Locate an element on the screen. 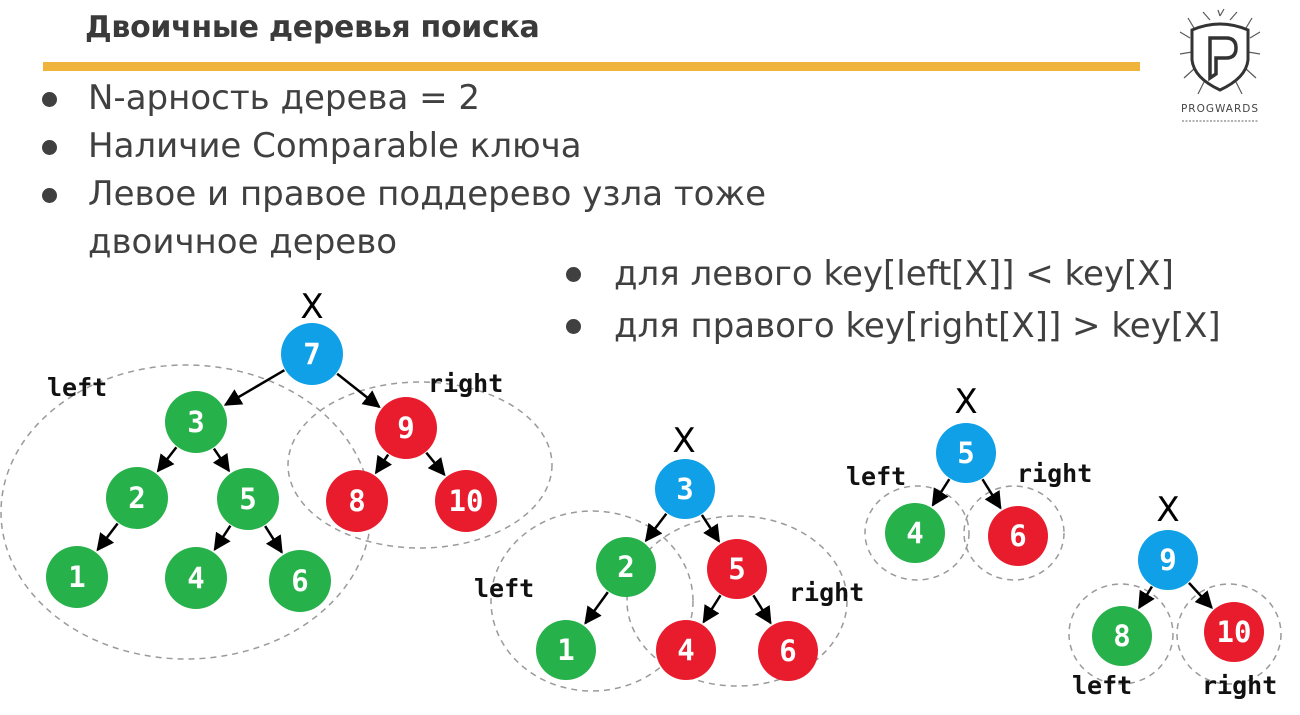  tree-node-left: 5 is located at coordinates (248, 499).